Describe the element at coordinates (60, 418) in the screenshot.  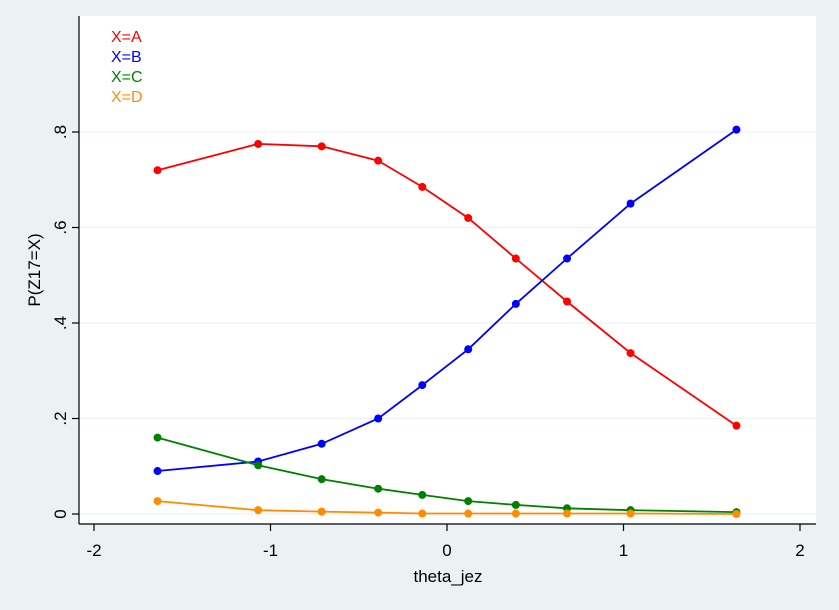
I see `y-tick-label: .2` at that location.